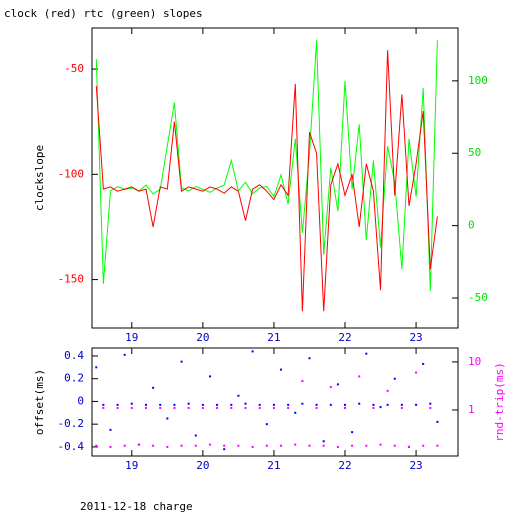  What do you see at coordinates (136, 506) in the screenshot?
I see `caption: 2011-12-18 charge` at bounding box center [136, 506].